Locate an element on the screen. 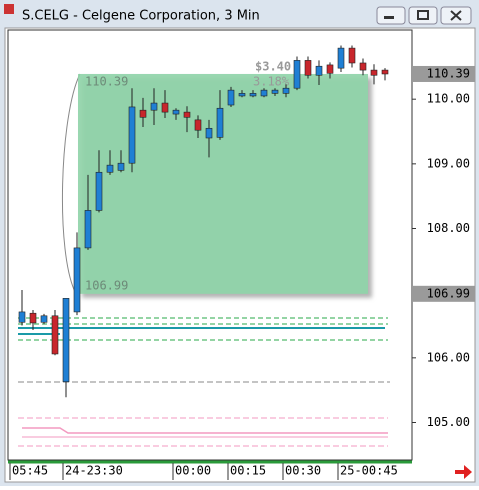  maximize-icon is located at coordinates (423, 15).